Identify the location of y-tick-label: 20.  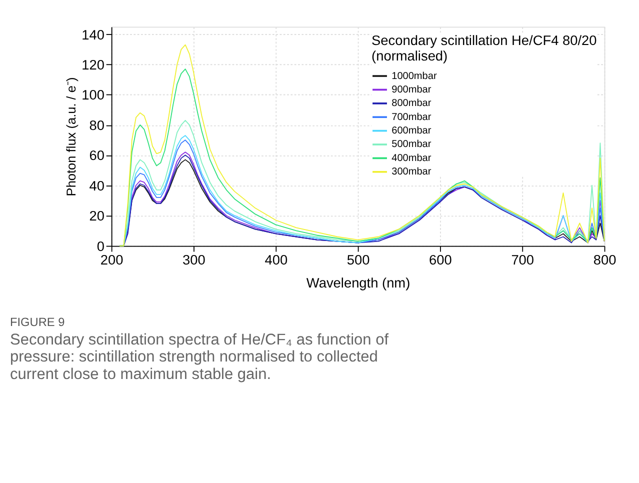
(97, 216).